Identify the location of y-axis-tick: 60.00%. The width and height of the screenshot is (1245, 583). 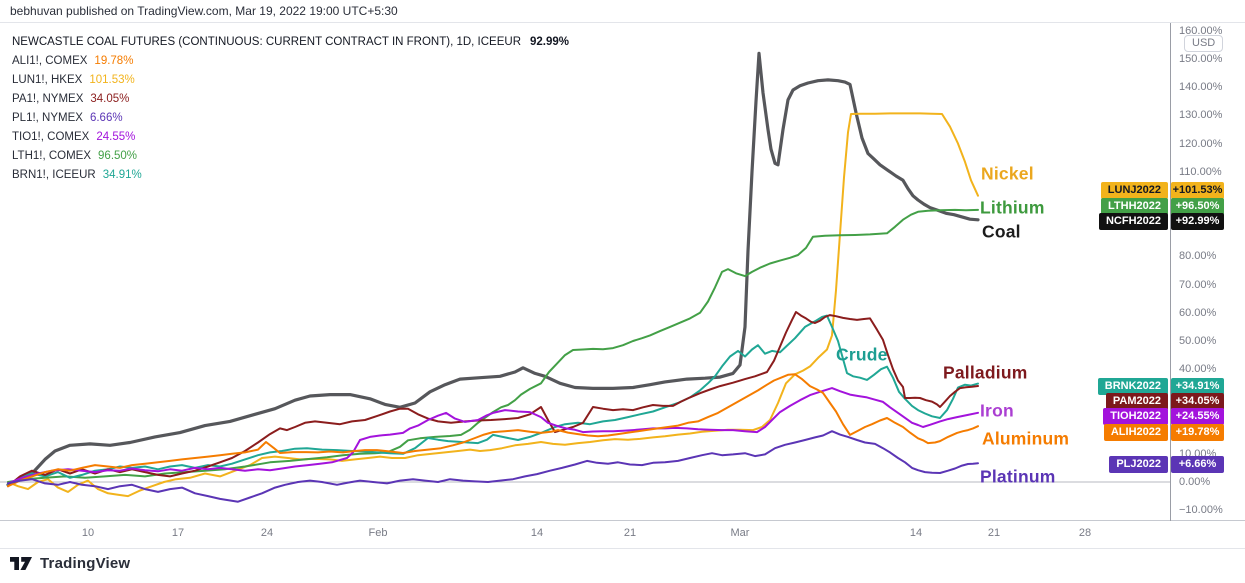
(1198, 312).